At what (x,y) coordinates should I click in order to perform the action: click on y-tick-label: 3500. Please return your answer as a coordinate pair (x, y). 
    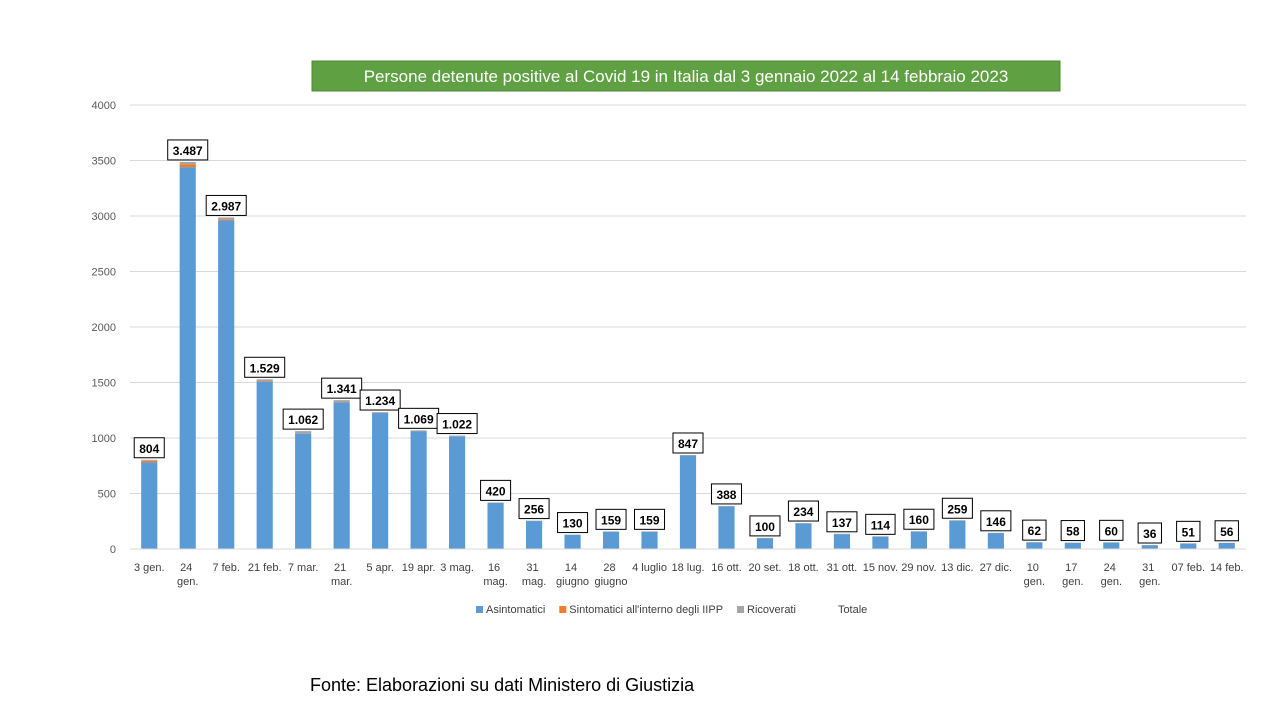
    Looking at the image, I should click on (104, 162).